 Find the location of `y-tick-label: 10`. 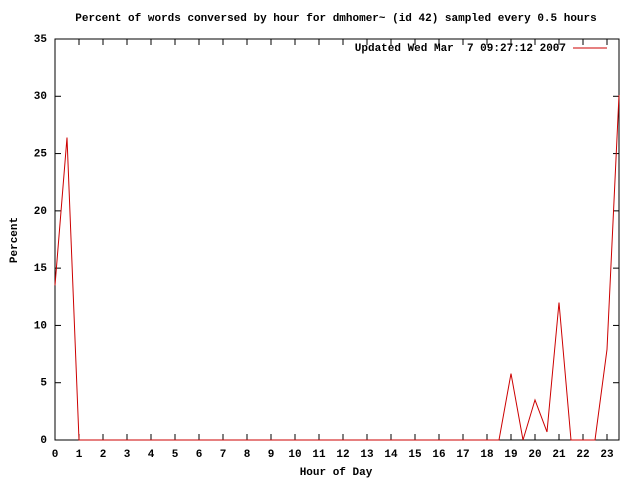

y-tick-label: 10 is located at coordinates (40, 326).